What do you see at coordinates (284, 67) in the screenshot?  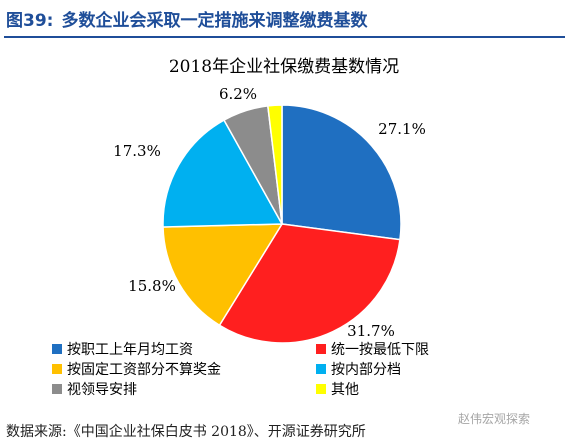 I see `chart-title: 2018年企业社保缴费基数情况` at bounding box center [284, 67].